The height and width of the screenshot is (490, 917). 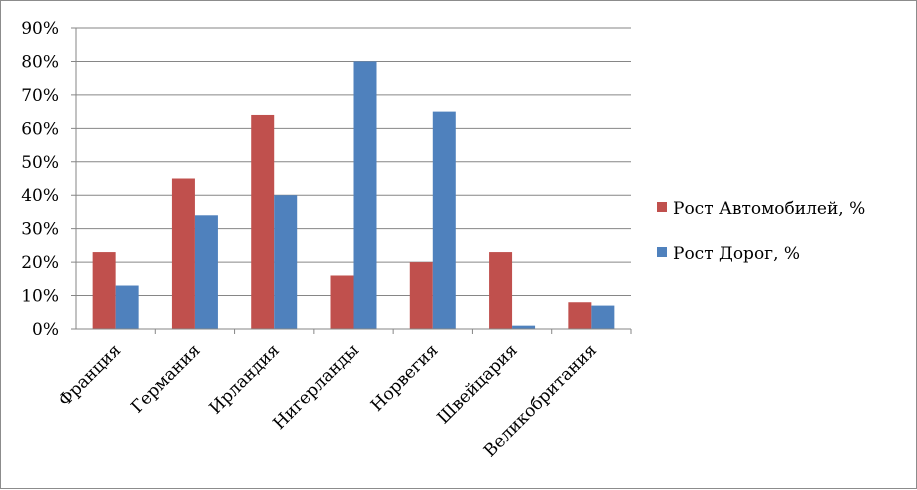 I want to click on y-tick-label: 80%, so click(x=40, y=62).